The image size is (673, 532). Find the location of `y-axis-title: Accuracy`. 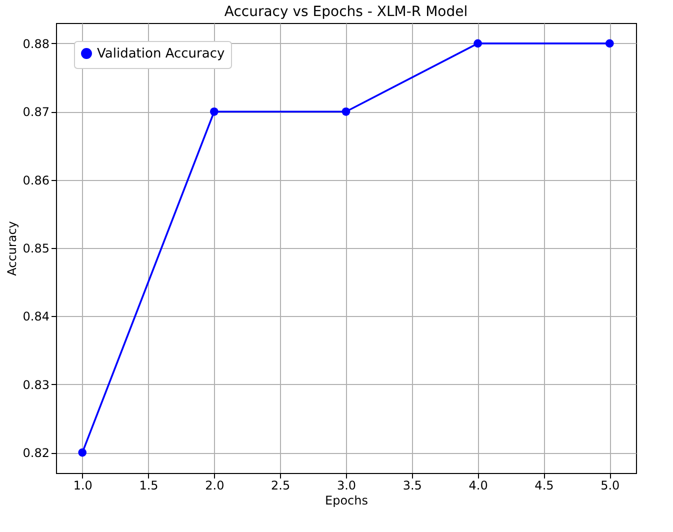

y-axis-title: Accuracy is located at coordinates (11, 248).